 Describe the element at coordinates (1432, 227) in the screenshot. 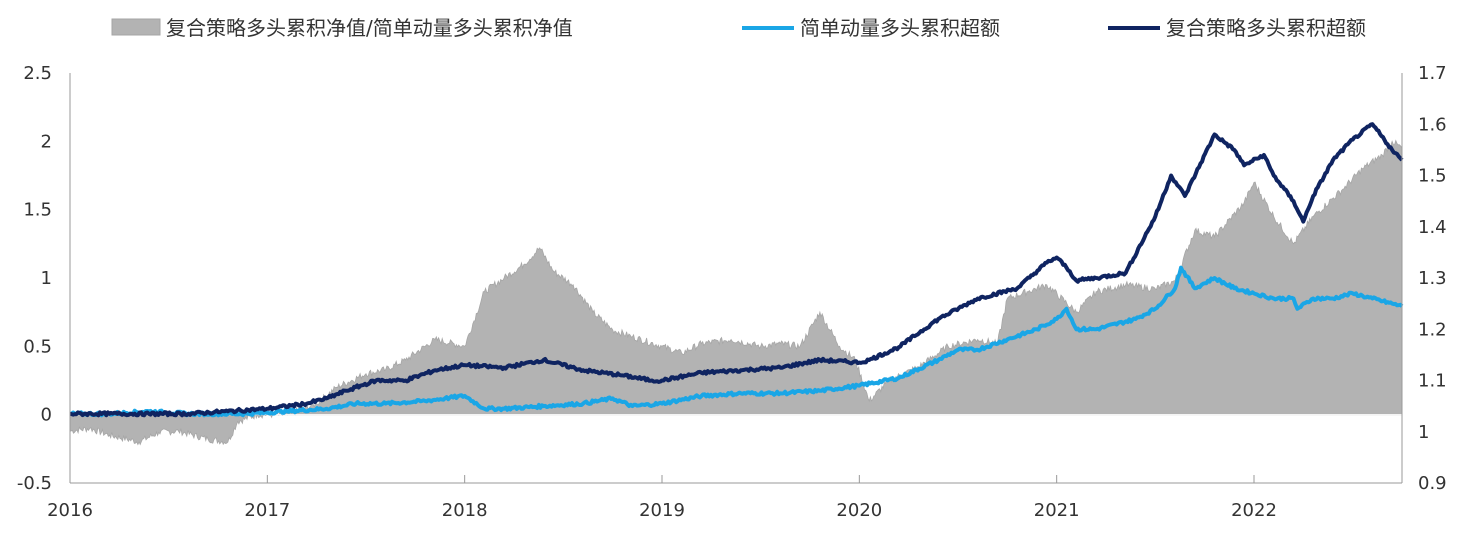

I see `y-right-tick-label: 1.4` at that location.